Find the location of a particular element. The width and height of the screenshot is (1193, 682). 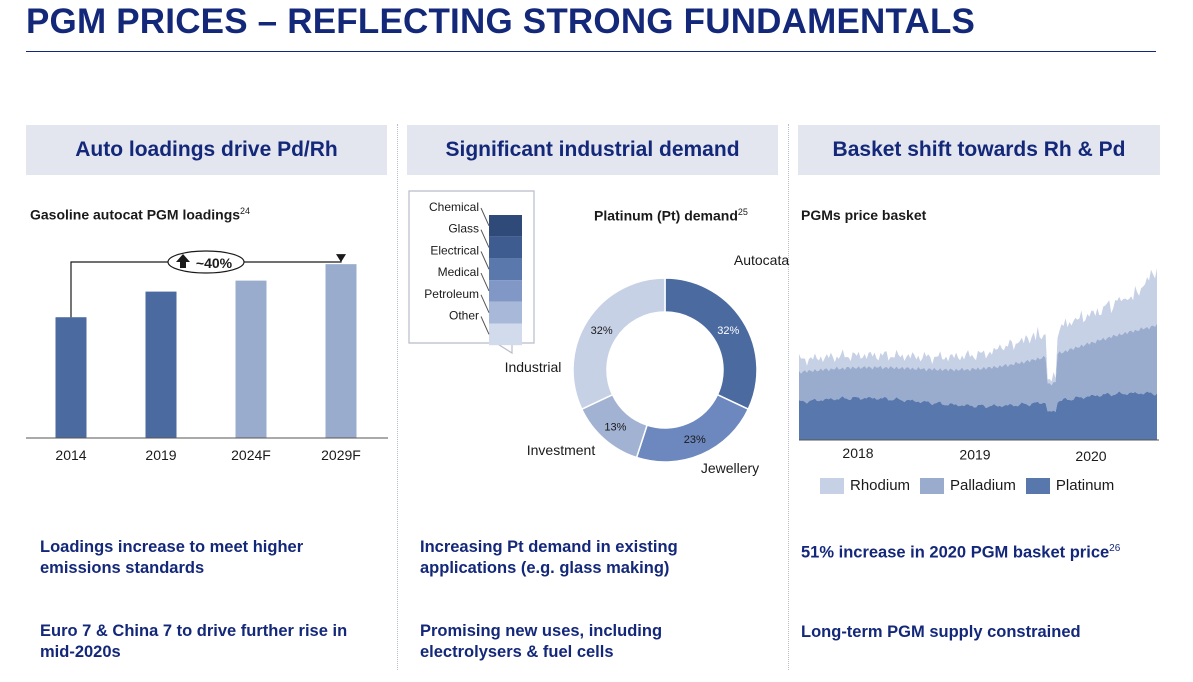

bar-2014 is located at coordinates (71, 377).